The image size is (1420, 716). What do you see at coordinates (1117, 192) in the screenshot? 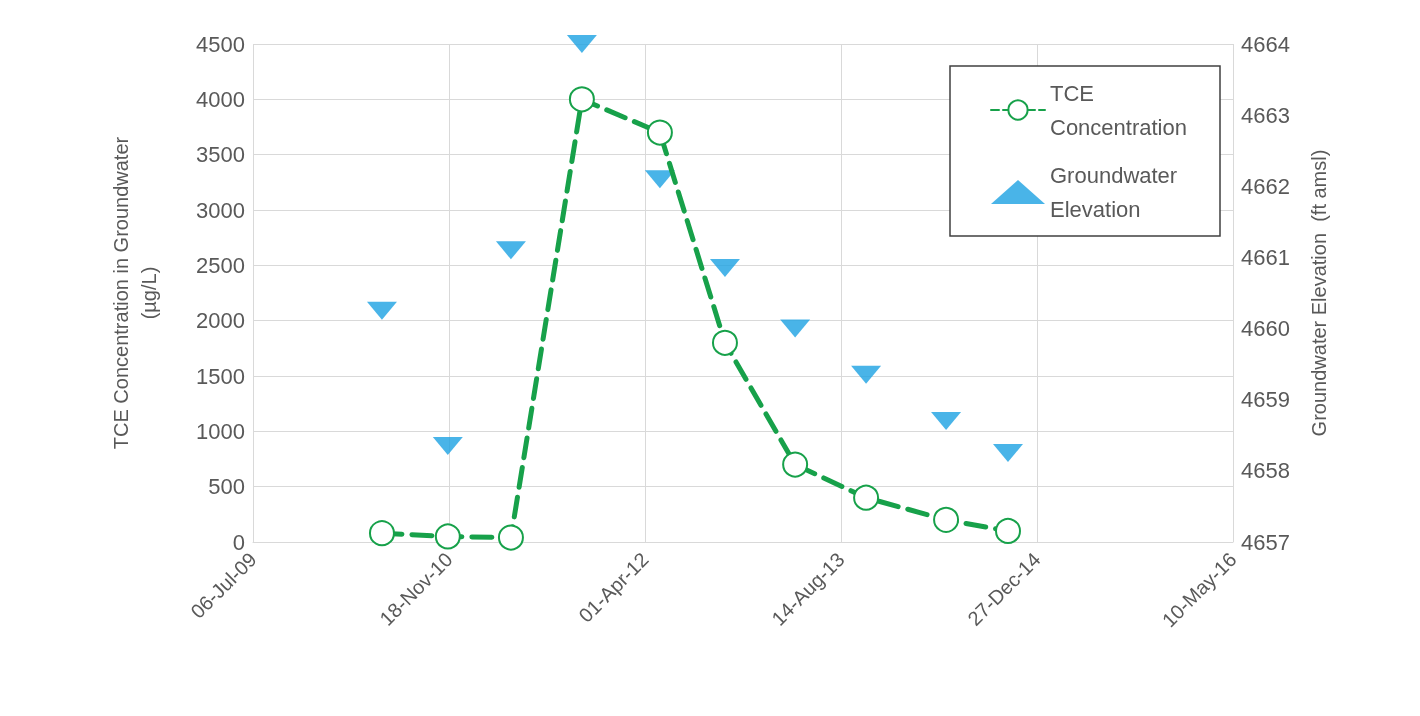
I see `legend-label: Groundwater Elevation` at bounding box center [1117, 192].